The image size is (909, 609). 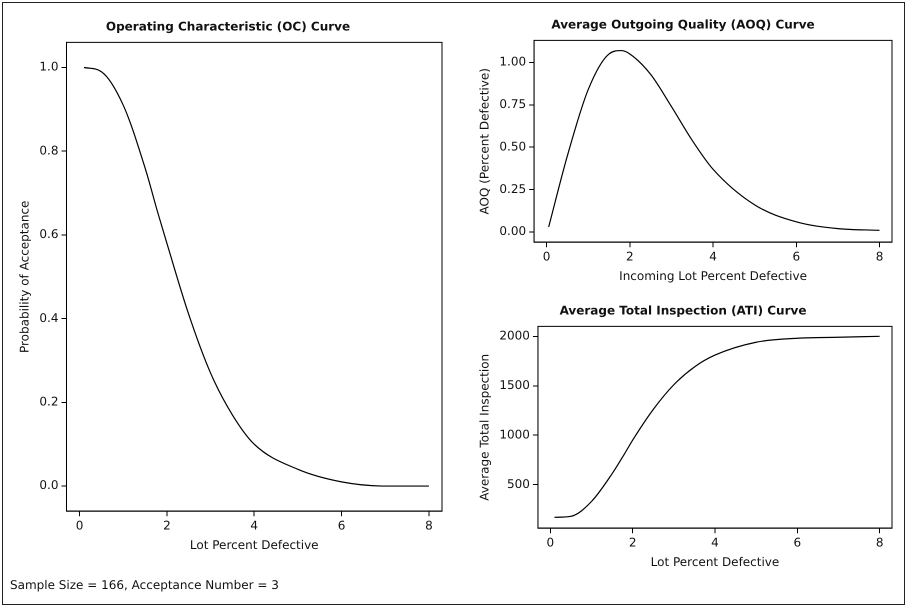 I want to click on y-tick-label: 0.00, so click(x=512, y=231).